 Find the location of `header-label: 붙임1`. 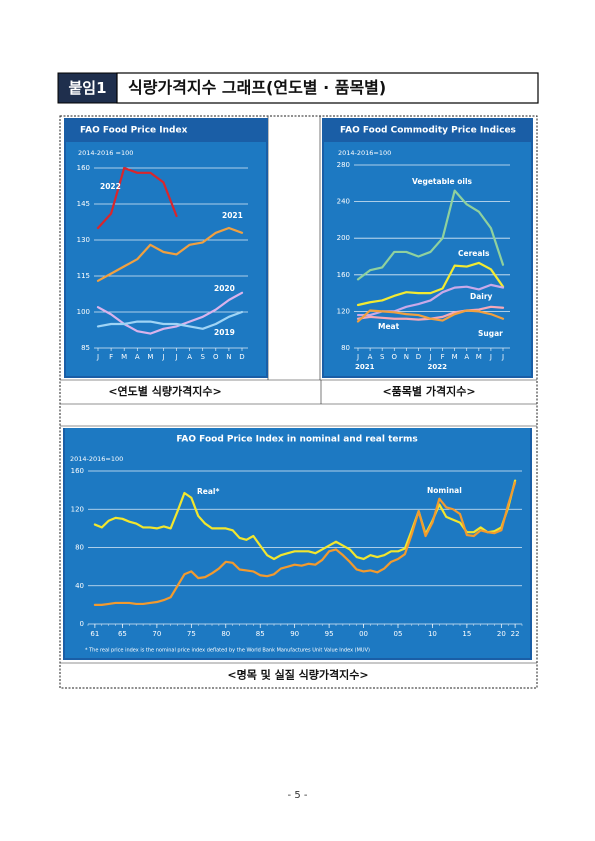

header-label: 붙임1 is located at coordinates (87, 88).